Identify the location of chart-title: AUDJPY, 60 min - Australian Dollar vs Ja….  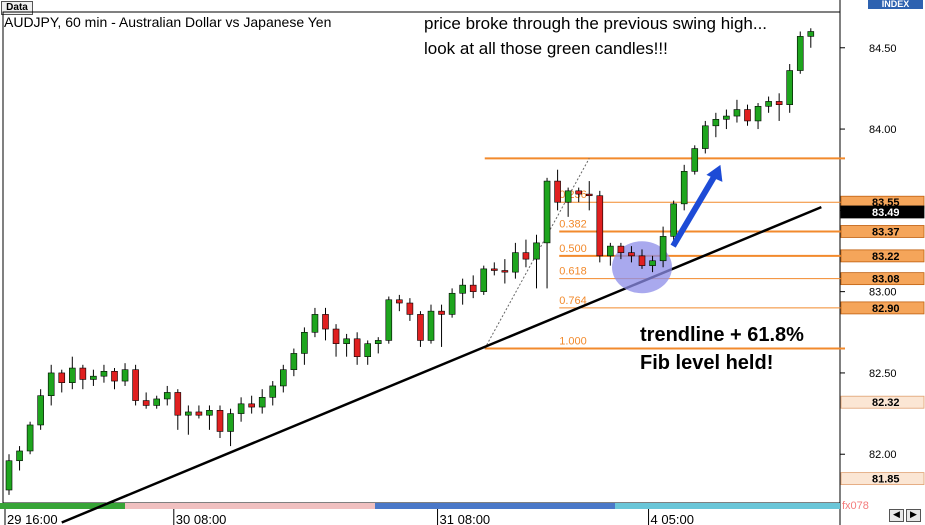
(168, 22).